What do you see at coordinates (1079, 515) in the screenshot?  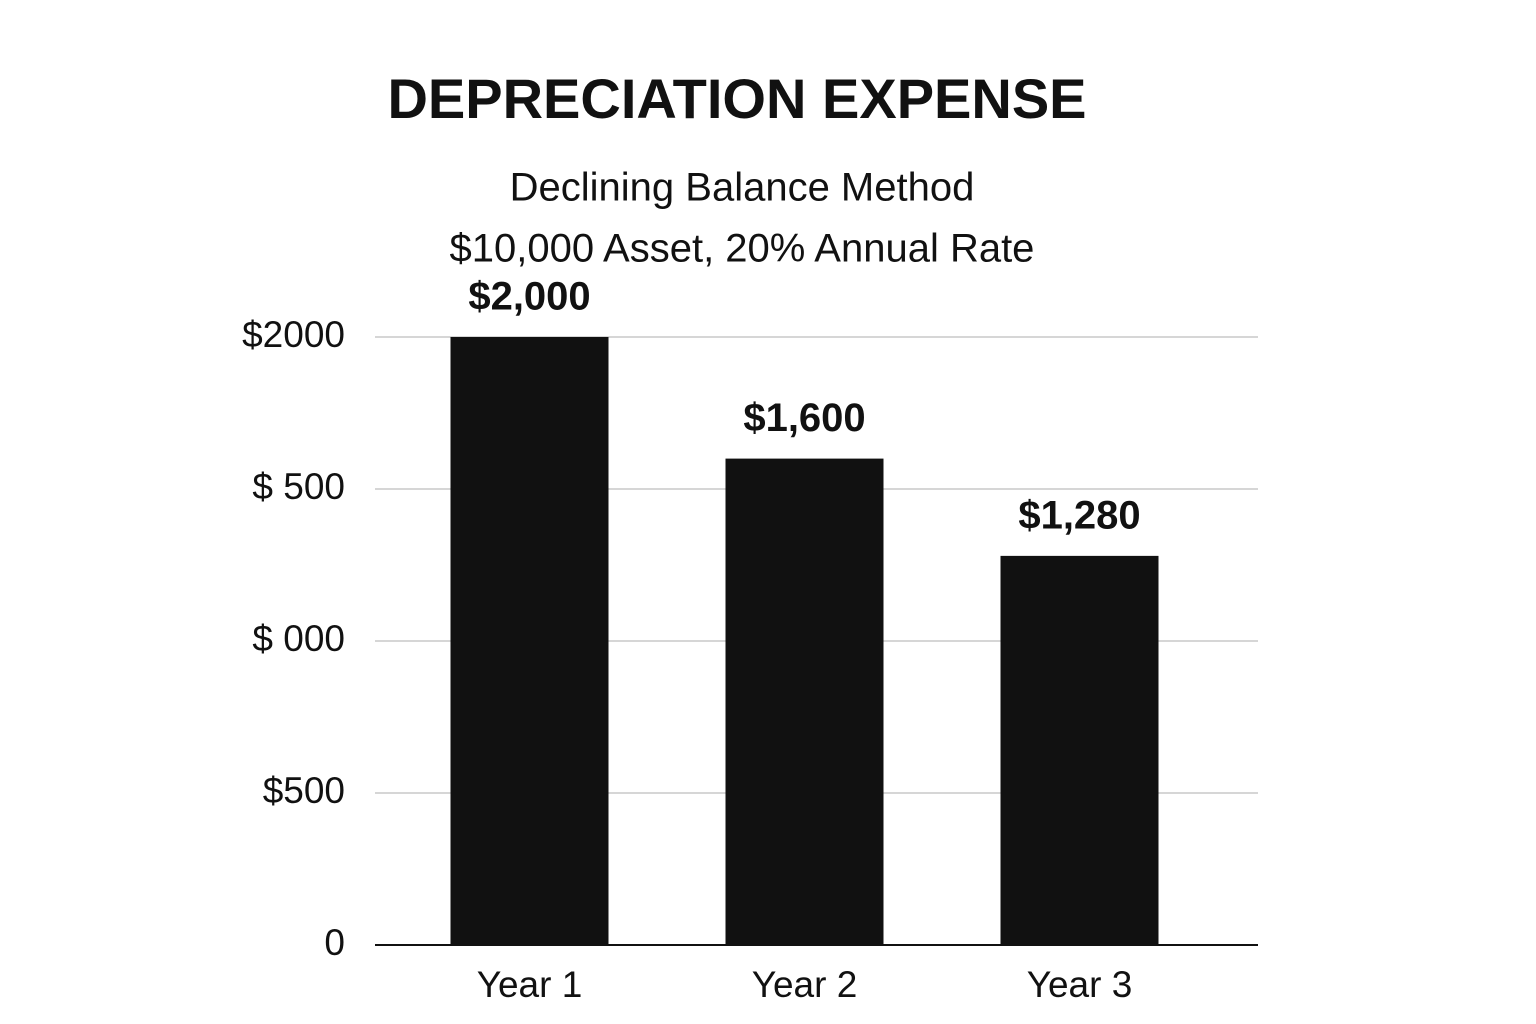 I see `value-label: $1,280` at bounding box center [1079, 515].